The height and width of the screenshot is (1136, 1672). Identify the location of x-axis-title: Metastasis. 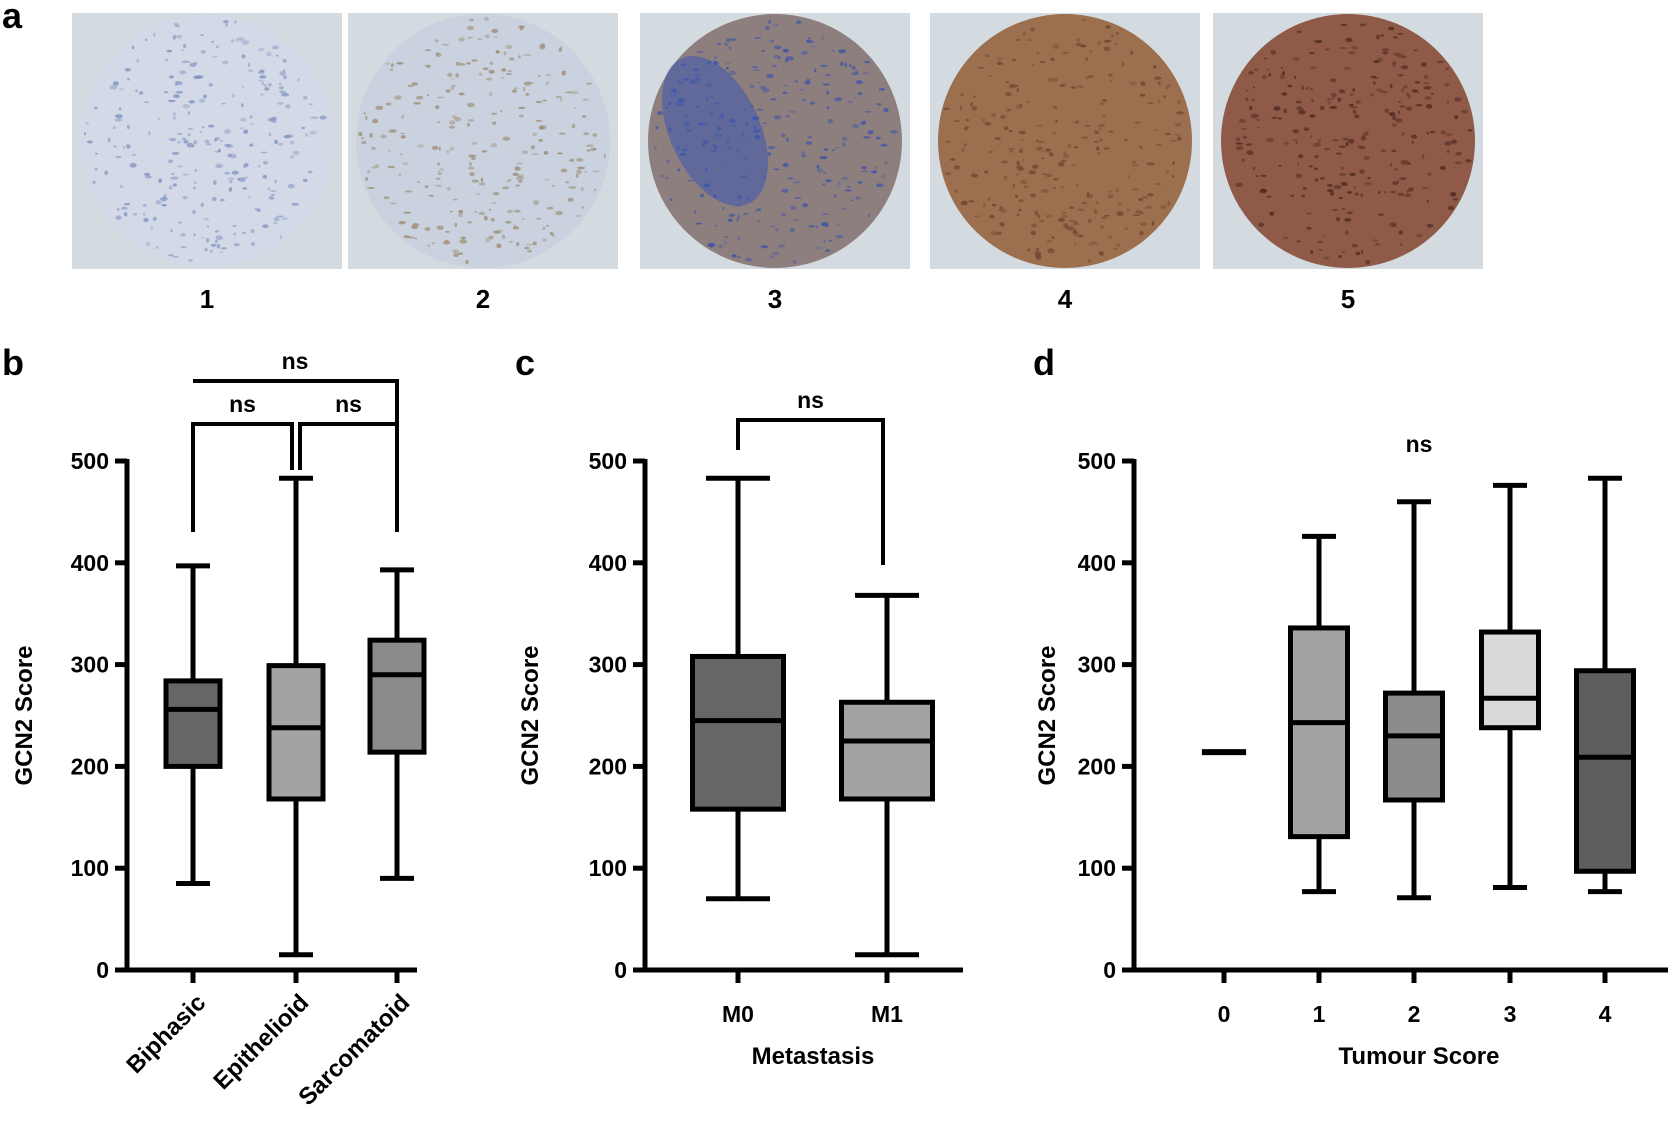
(813, 1056).